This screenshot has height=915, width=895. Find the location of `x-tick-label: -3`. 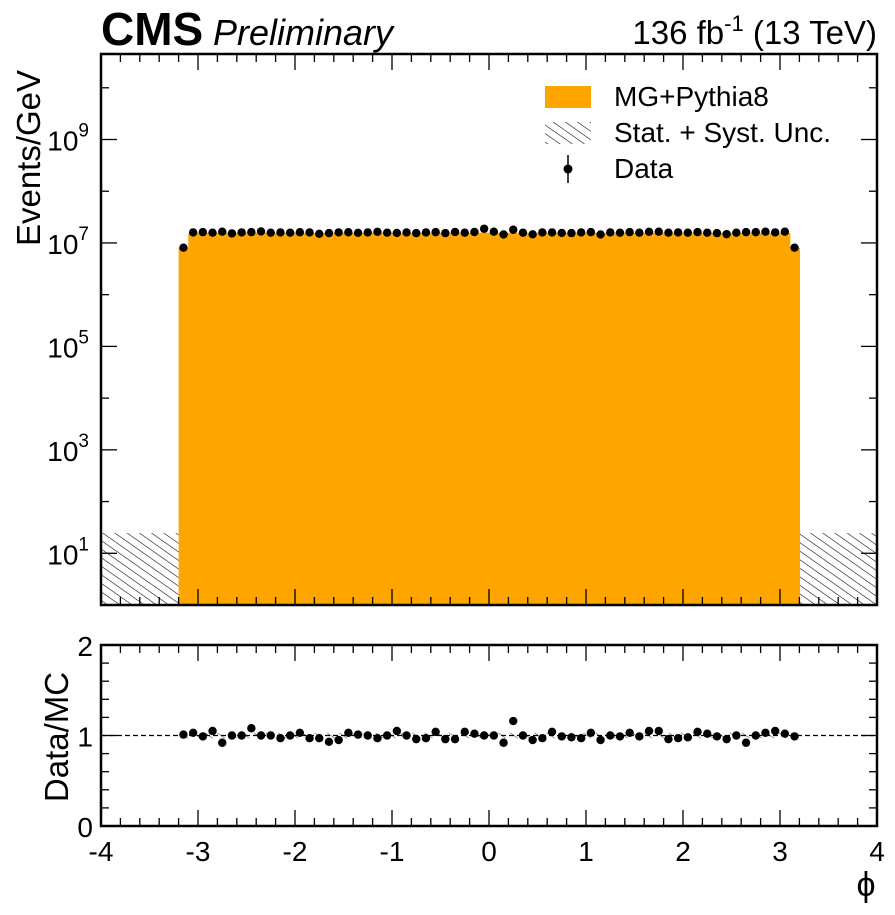

x-tick-label: -3 is located at coordinates (198, 851).